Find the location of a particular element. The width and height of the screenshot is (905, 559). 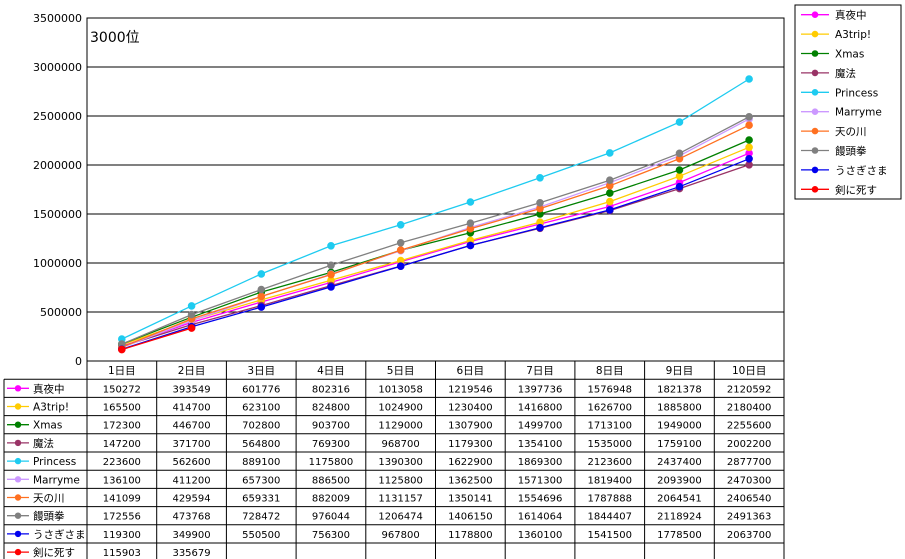

table-cell: 1230400 is located at coordinates (470, 408).